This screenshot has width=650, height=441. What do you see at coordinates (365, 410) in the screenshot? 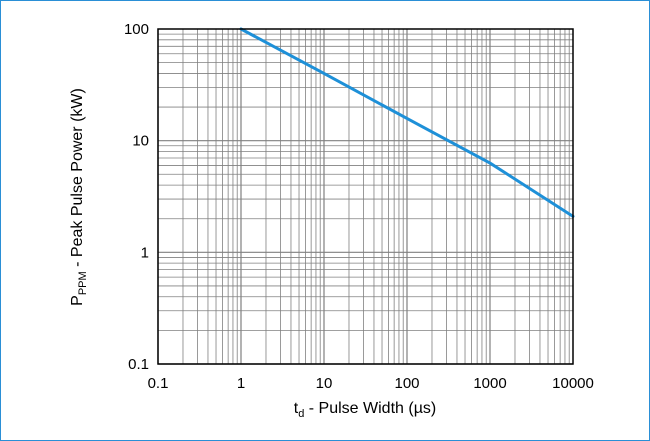
I see `x-axis-title: td - Pulse Width (µs)` at bounding box center [365, 410].